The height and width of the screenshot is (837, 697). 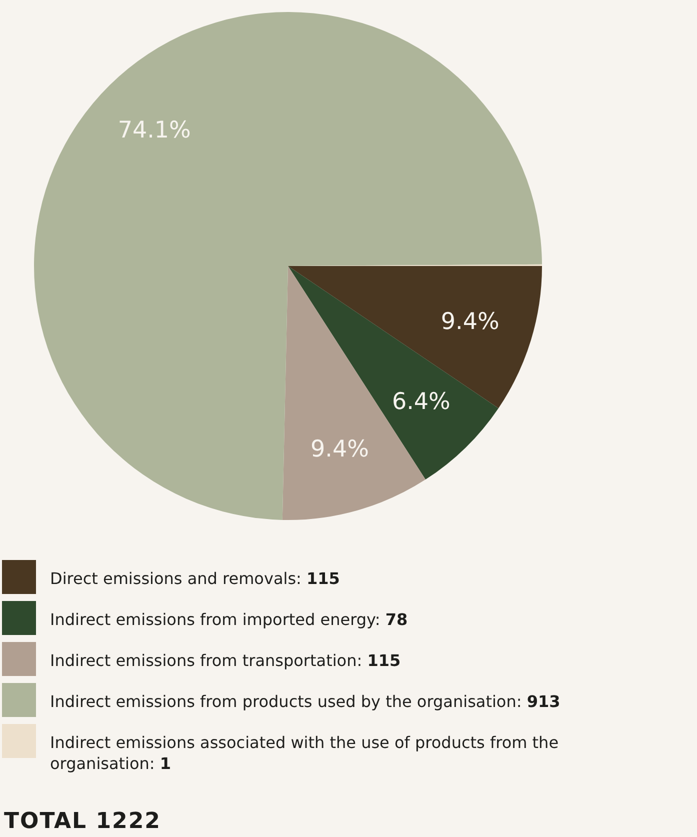 I want to click on legend-label: Indirect emissions from products used by the organisation: 913, so click(x=305, y=701).